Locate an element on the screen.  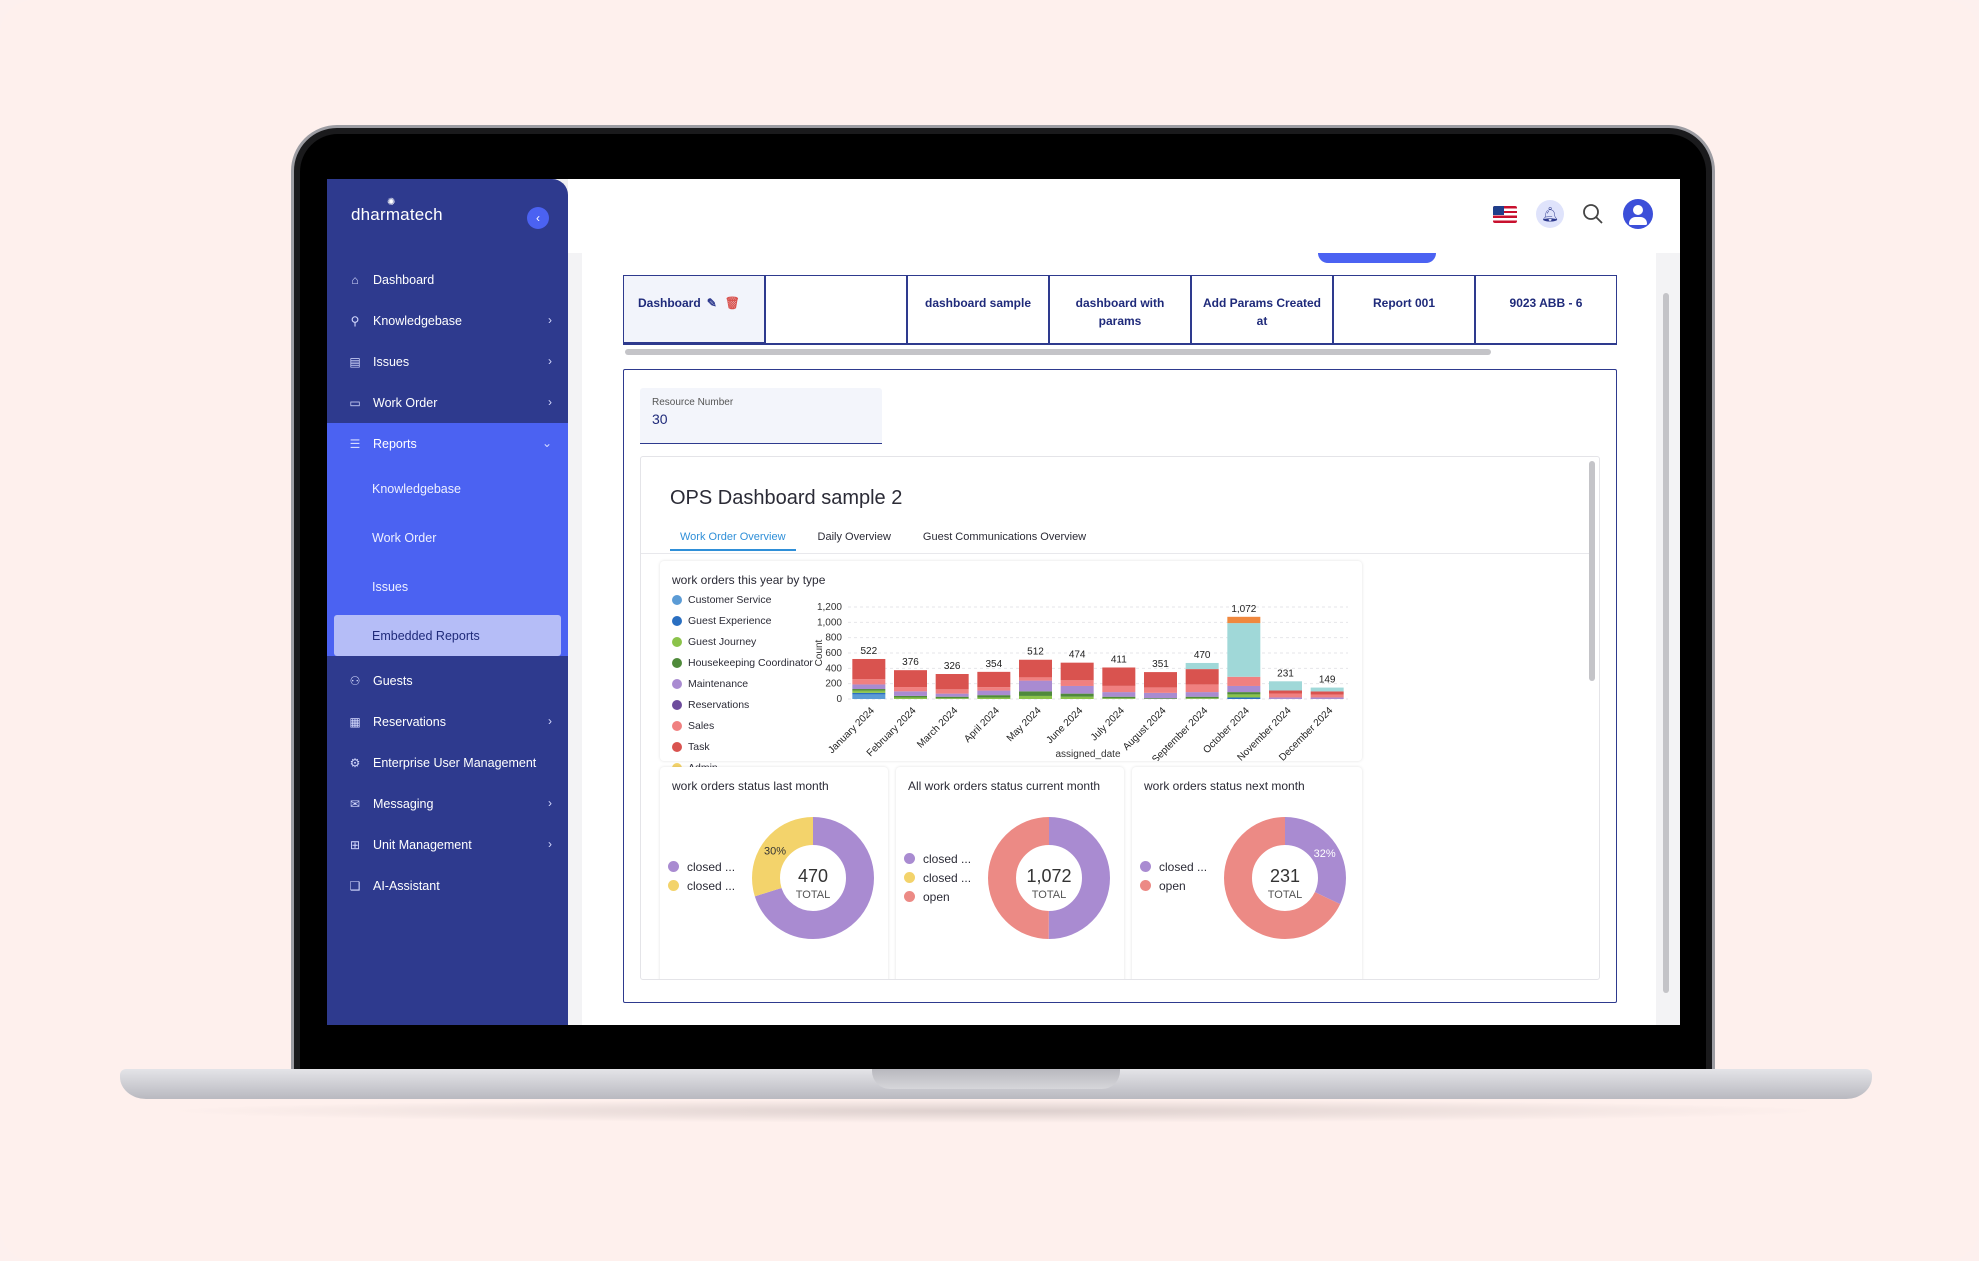
dashboard-tab-guest-communications-overview: Guest Communications Overview is located at coordinates (1004, 537).